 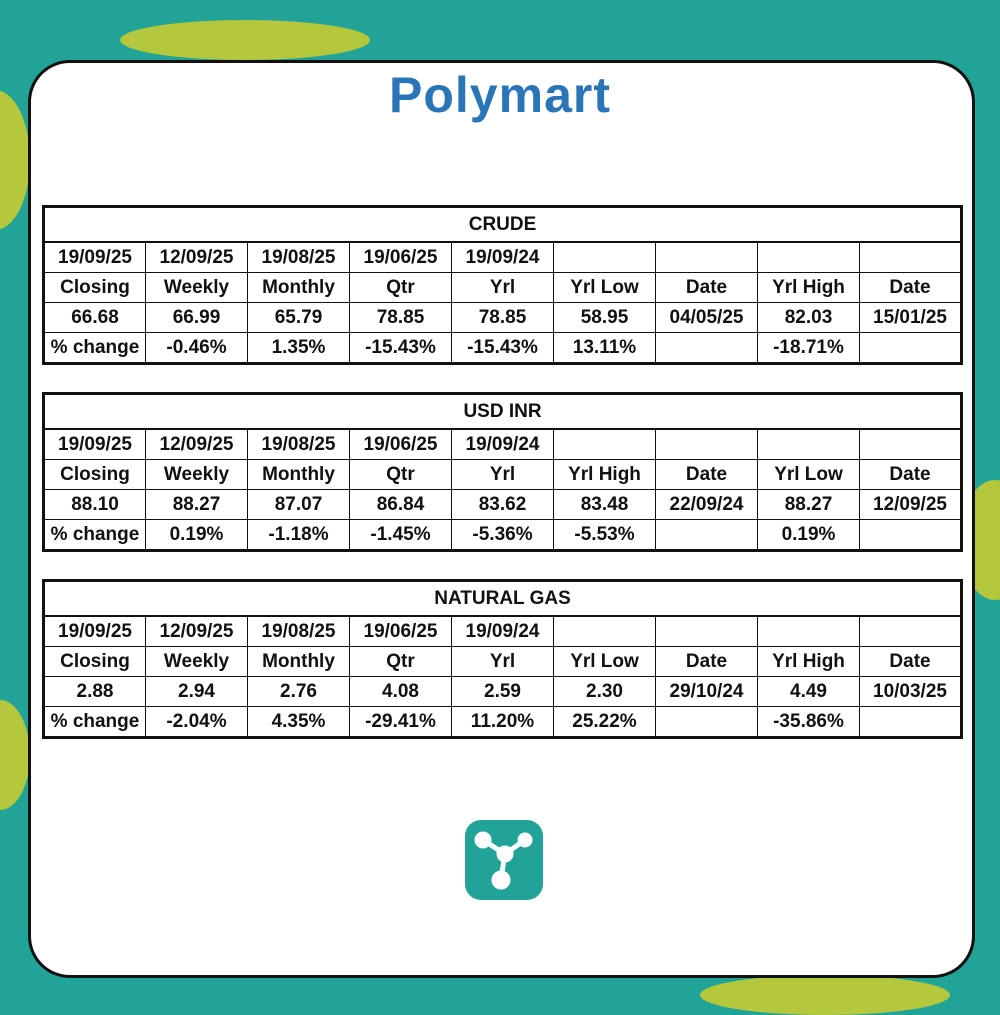 I want to click on table-cell: 4.35%, so click(x=298, y=722).